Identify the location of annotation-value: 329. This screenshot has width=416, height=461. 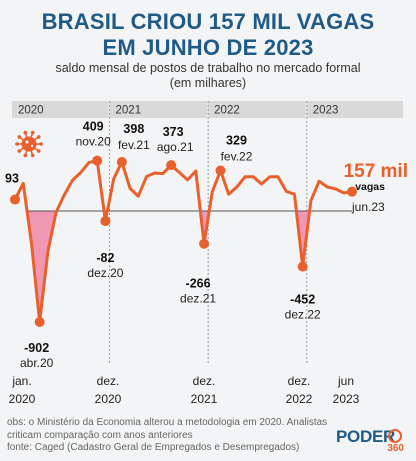
(236, 141).